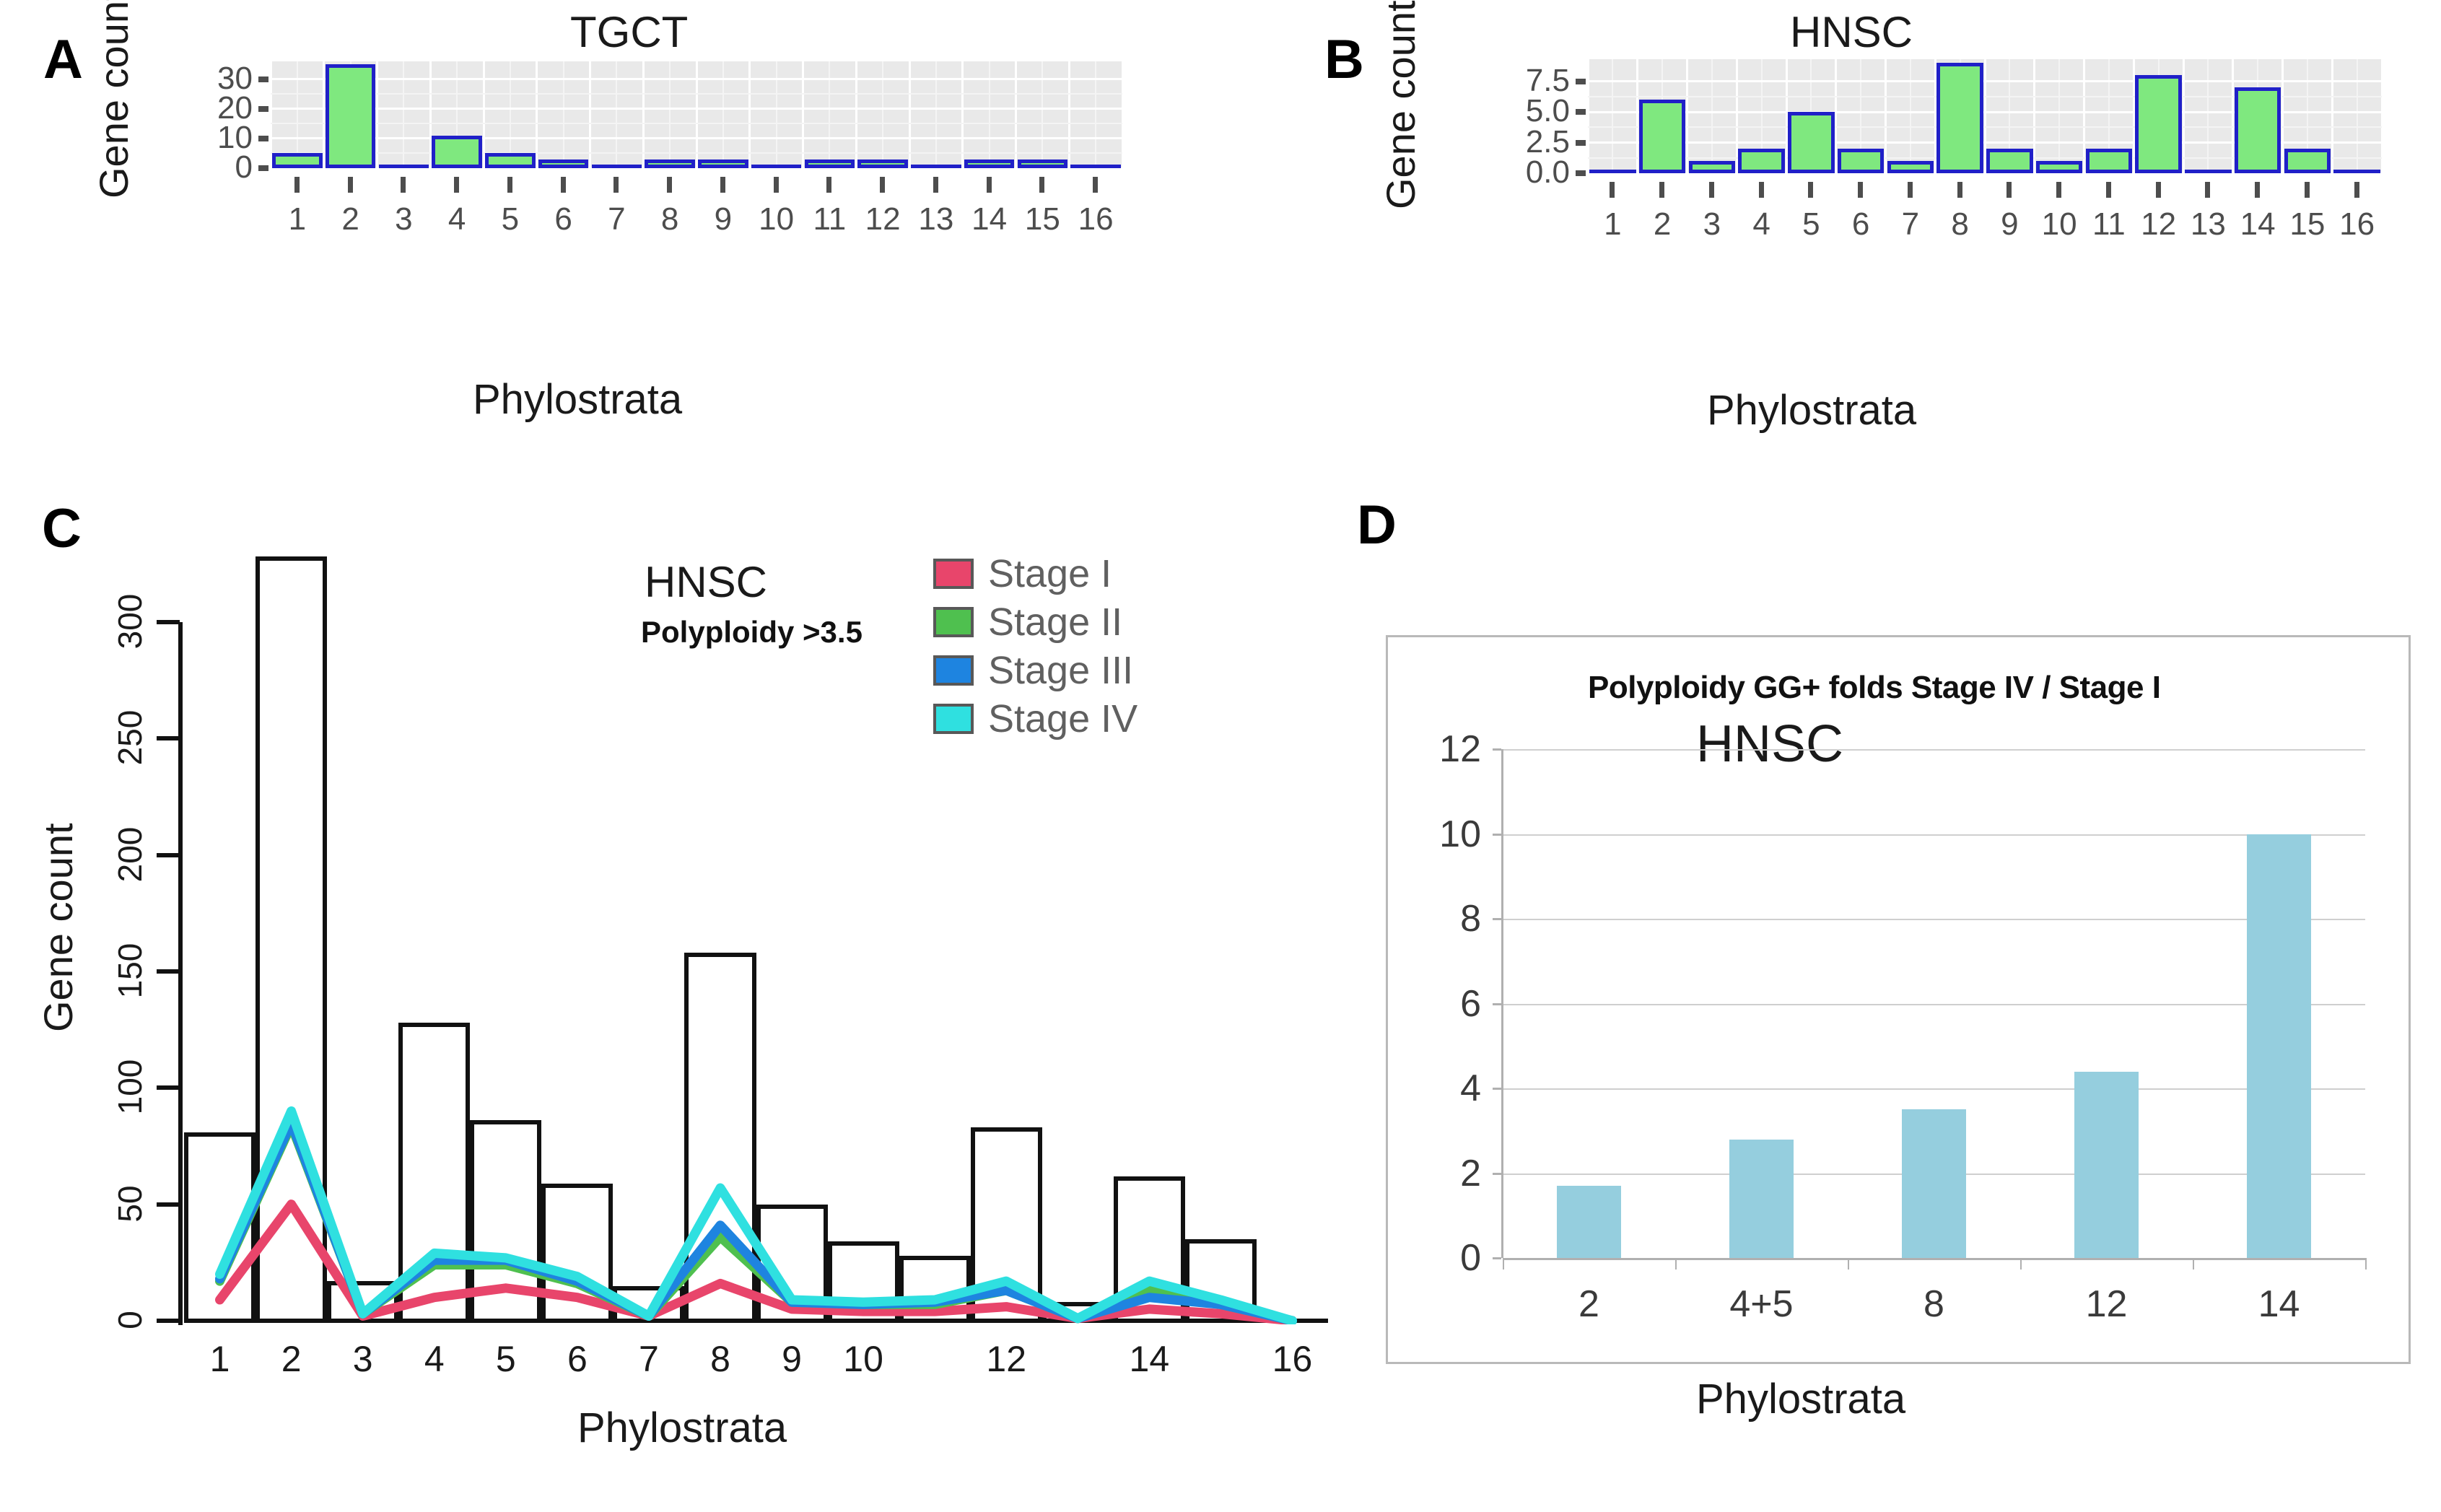 Image resolution: width=2441 pixels, height=1512 pixels. I want to click on y-tick-label-3: 30, so click(235, 78).